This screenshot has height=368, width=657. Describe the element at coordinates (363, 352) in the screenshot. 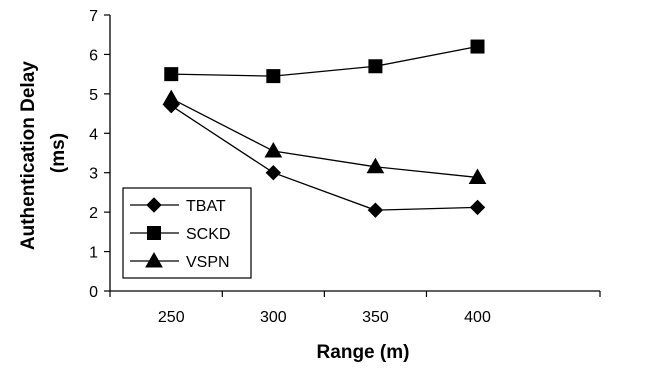

I see `x-axis-title: Range (m)` at that location.